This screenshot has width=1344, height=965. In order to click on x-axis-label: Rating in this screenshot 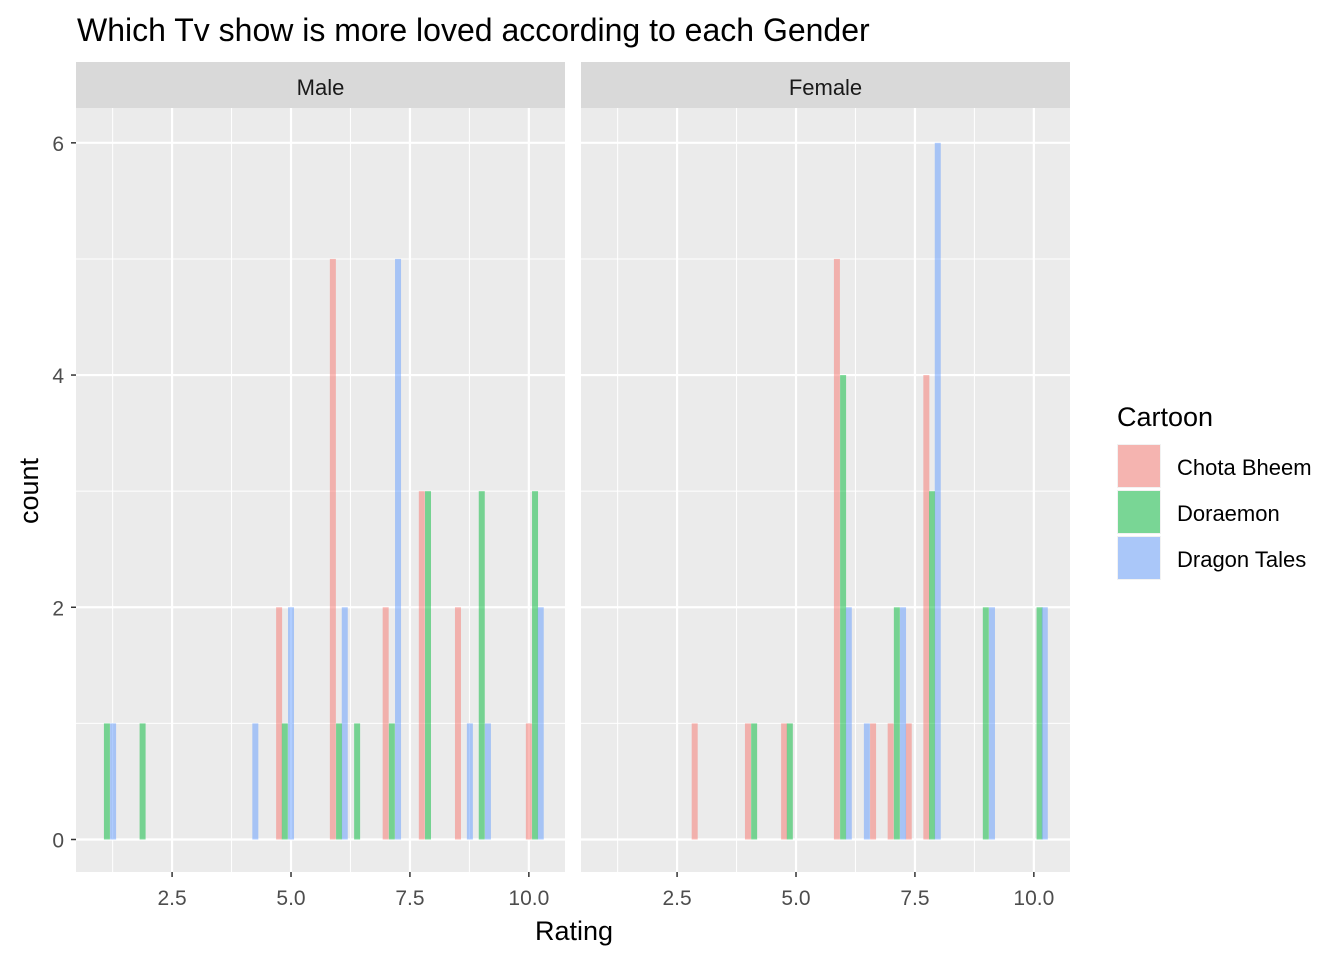, I will do `click(574, 931)`.